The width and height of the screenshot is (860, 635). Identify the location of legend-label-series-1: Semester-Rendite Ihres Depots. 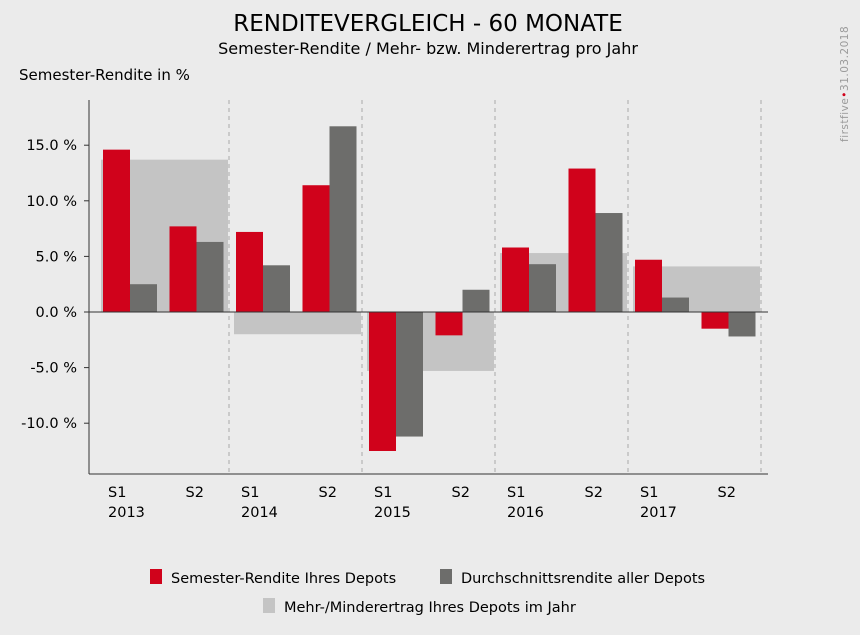
(283, 579).